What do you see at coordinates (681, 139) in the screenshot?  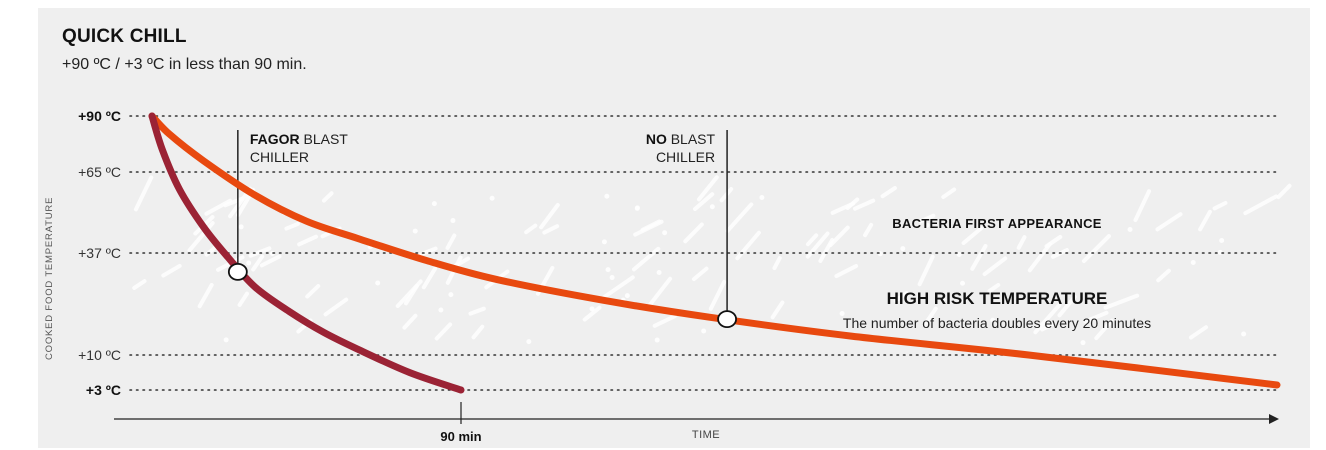 I see `no-label-line1: NO BLAST` at bounding box center [681, 139].